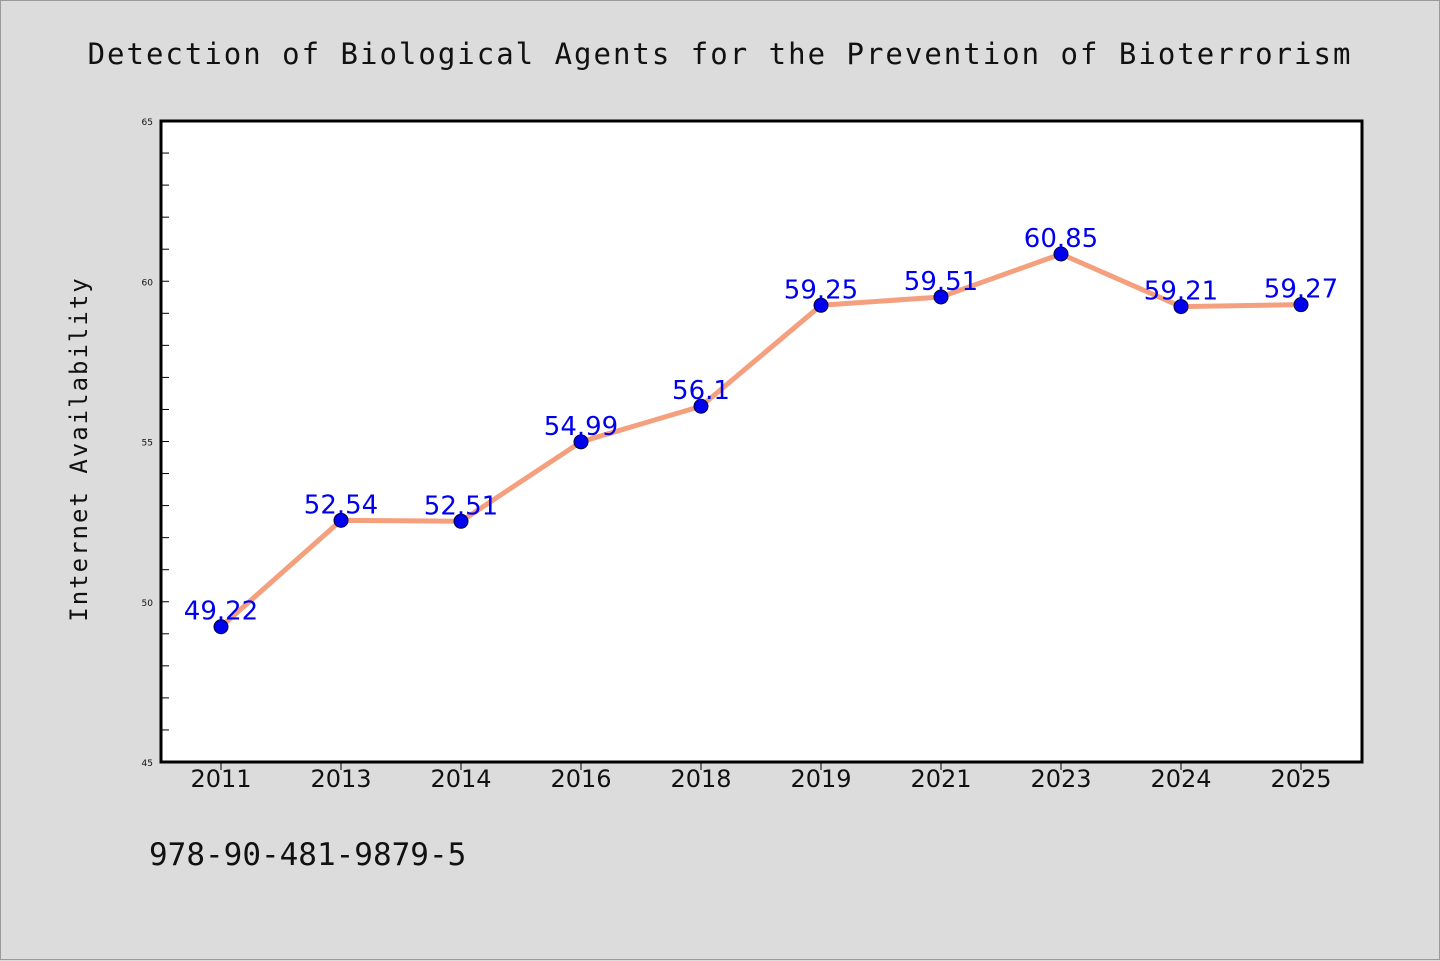 This screenshot has width=1440, height=961. What do you see at coordinates (341, 505) in the screenshot?
I see `data-point-label: 52.54` at bounding box center [341, 505].